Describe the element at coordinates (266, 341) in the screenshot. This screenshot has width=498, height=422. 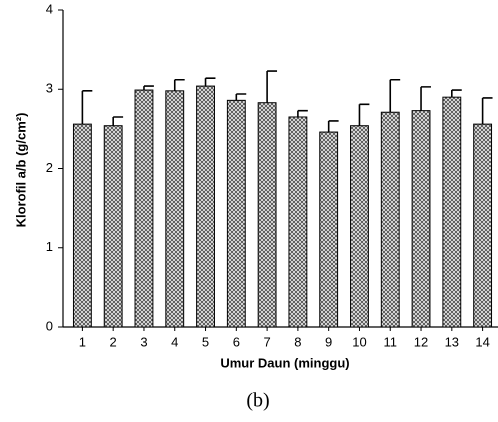
I see `x-tick-label: 7` at that location.